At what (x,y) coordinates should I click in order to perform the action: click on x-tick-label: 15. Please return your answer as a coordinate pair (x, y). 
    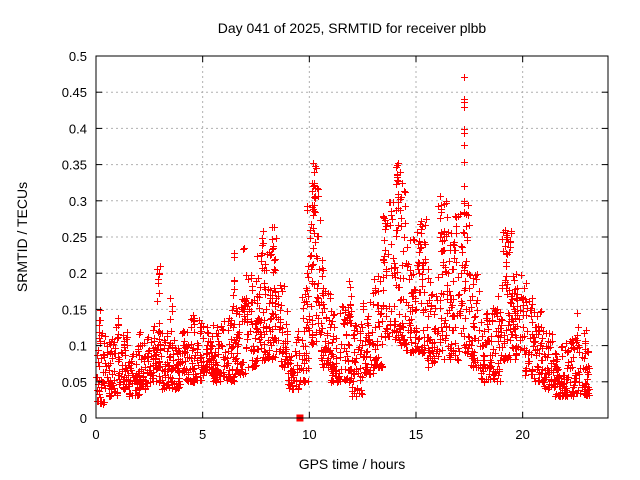
    Looking at the image, I should click on (416, 434).